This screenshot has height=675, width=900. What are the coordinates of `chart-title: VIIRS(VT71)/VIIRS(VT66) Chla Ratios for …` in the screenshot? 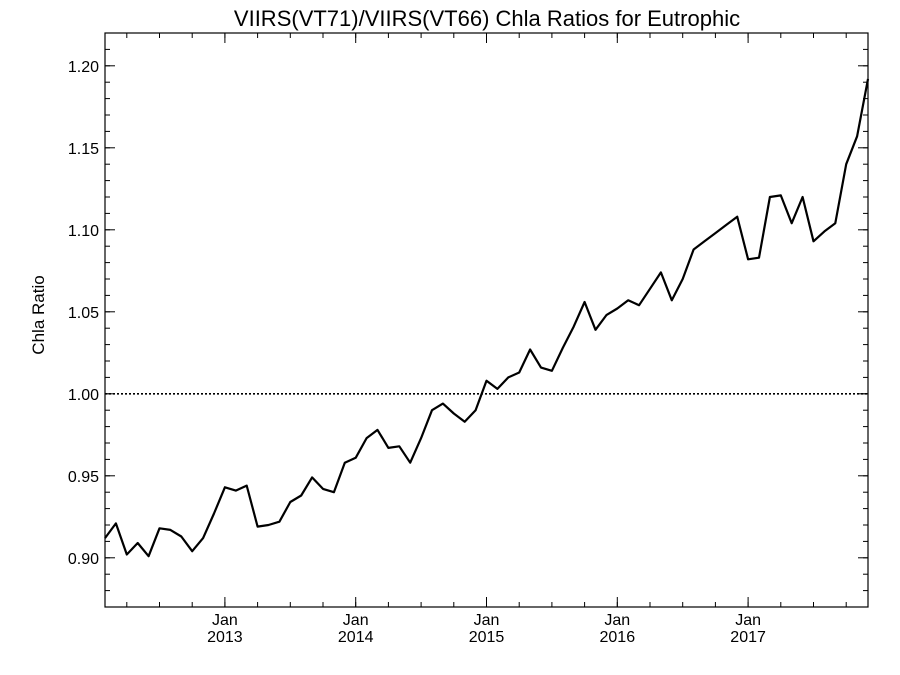 It's located at (487, 18).